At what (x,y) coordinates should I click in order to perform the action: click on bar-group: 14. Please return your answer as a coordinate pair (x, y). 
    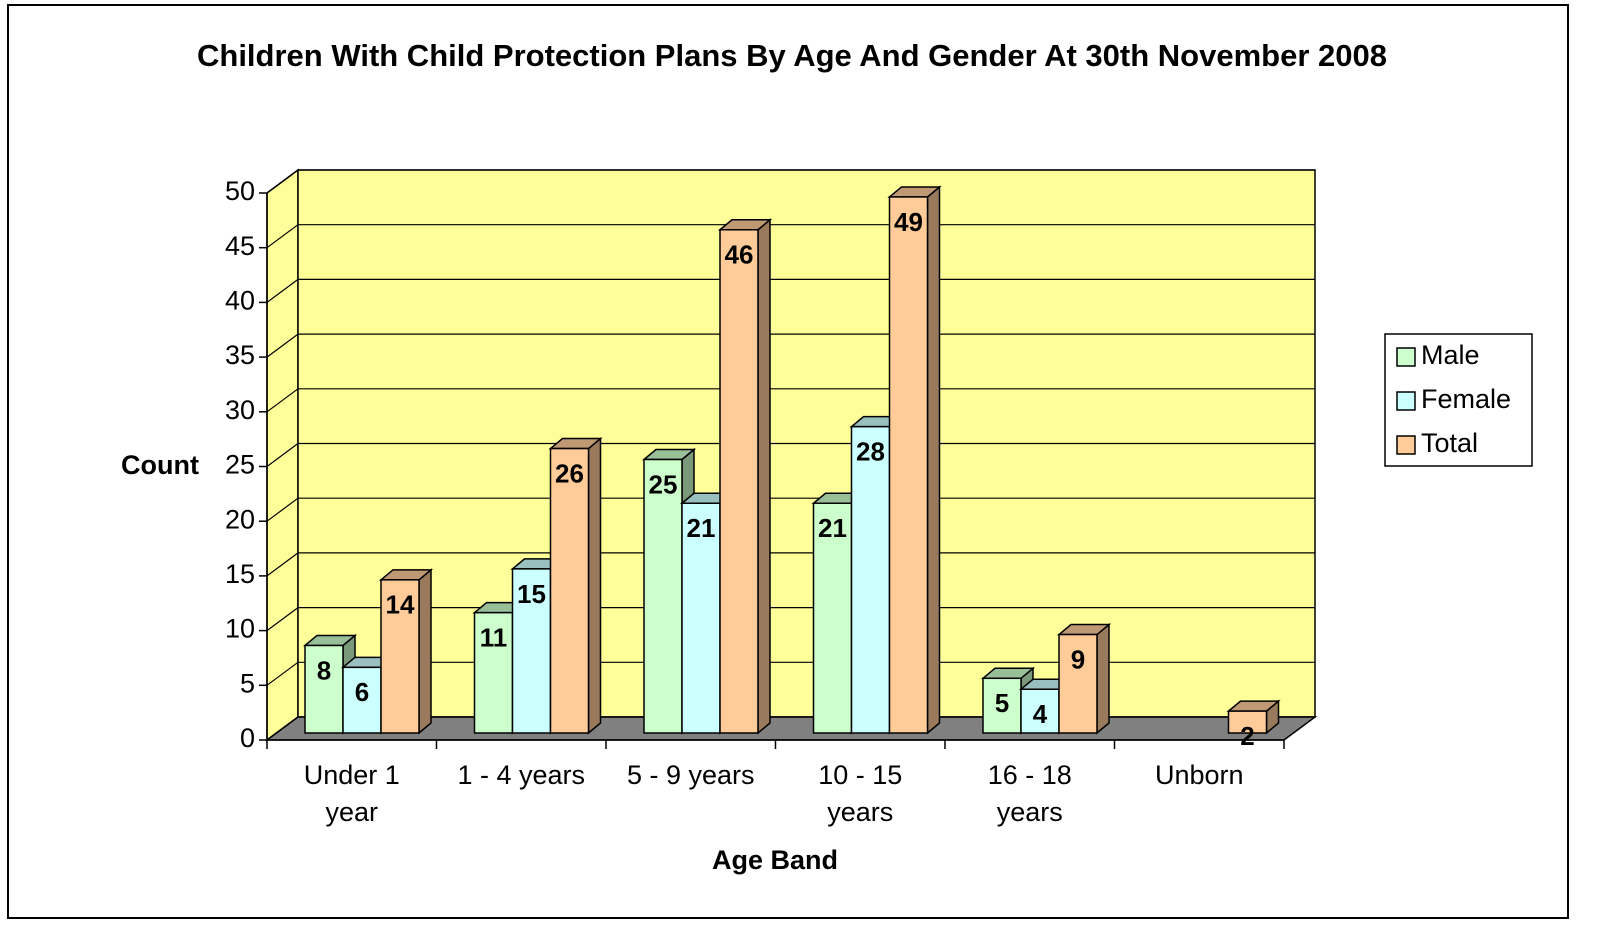
    Looking at the image, I should click on (406, 651).